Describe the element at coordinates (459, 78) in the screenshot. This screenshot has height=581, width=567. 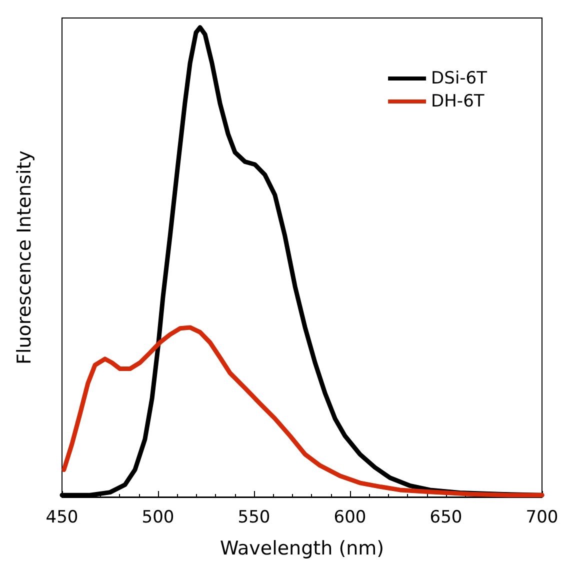
I see `legend-label: DSi-6T` at that location.